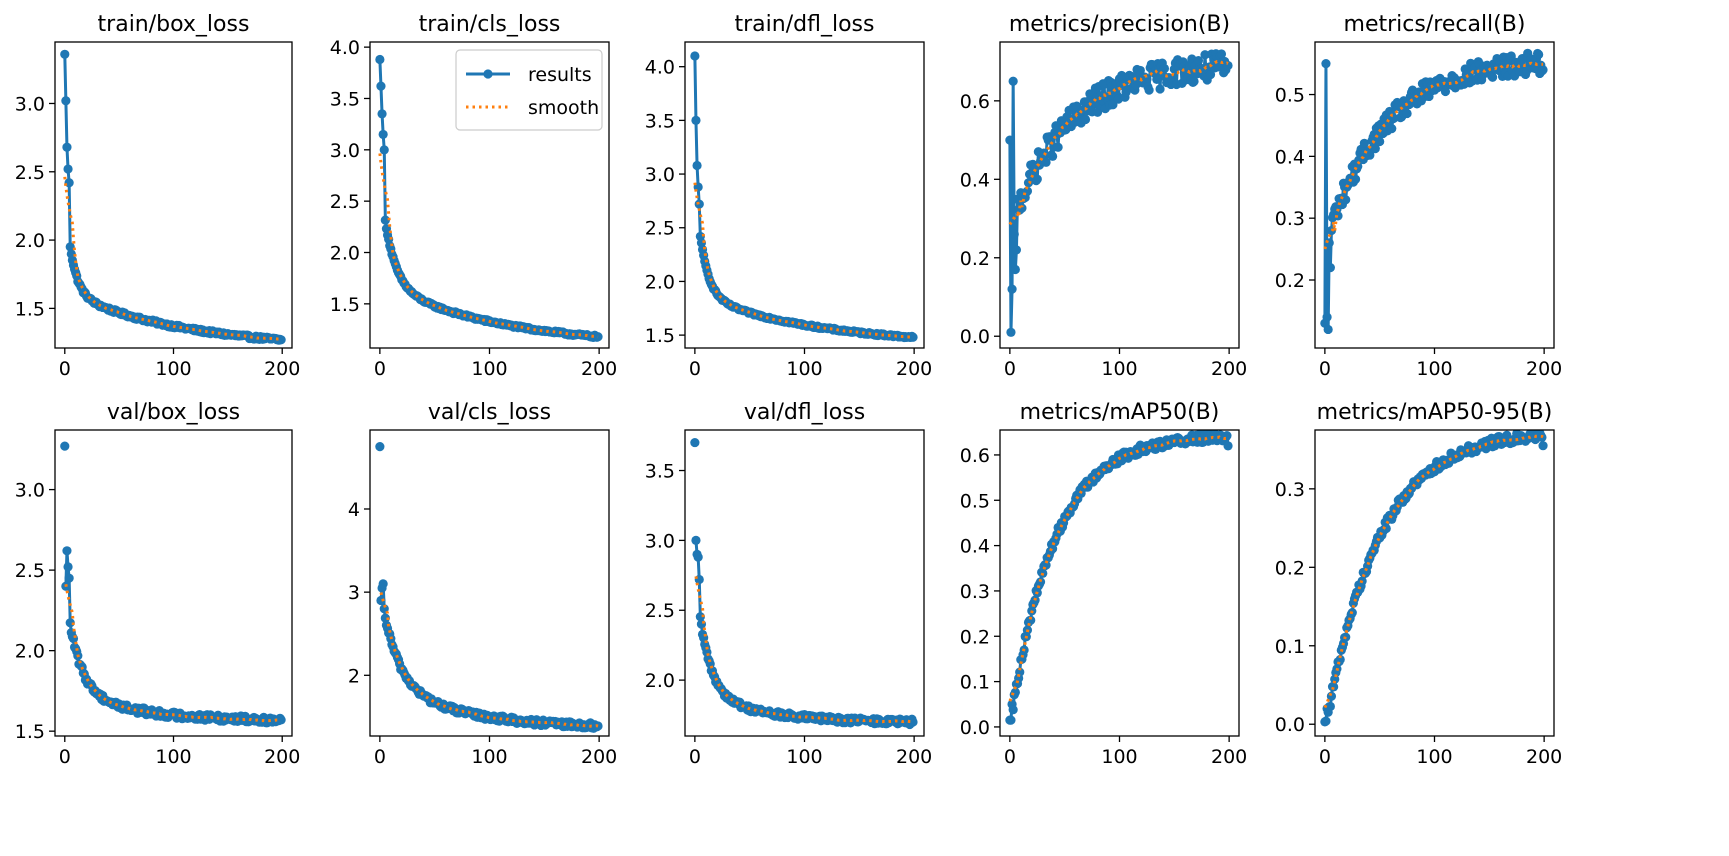  Describe the element at coordinates (975, 592) in the screenshot. I see `y-tick-label: 0.3` at that location.